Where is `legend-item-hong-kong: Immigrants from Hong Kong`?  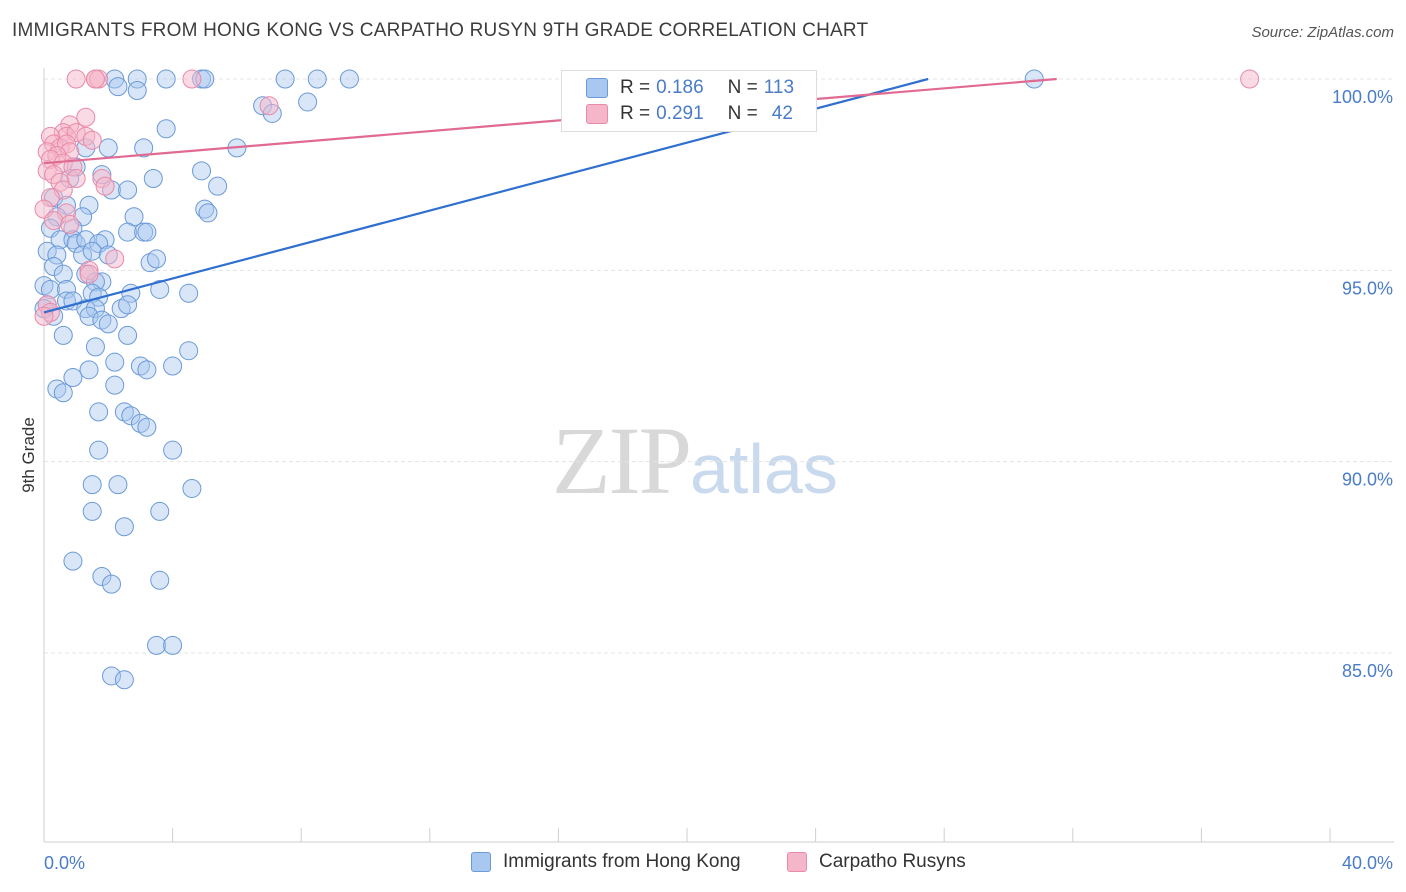
legend-item-hong-kong: Immigrants from Hong Kong is located at coordinates (606, 862).